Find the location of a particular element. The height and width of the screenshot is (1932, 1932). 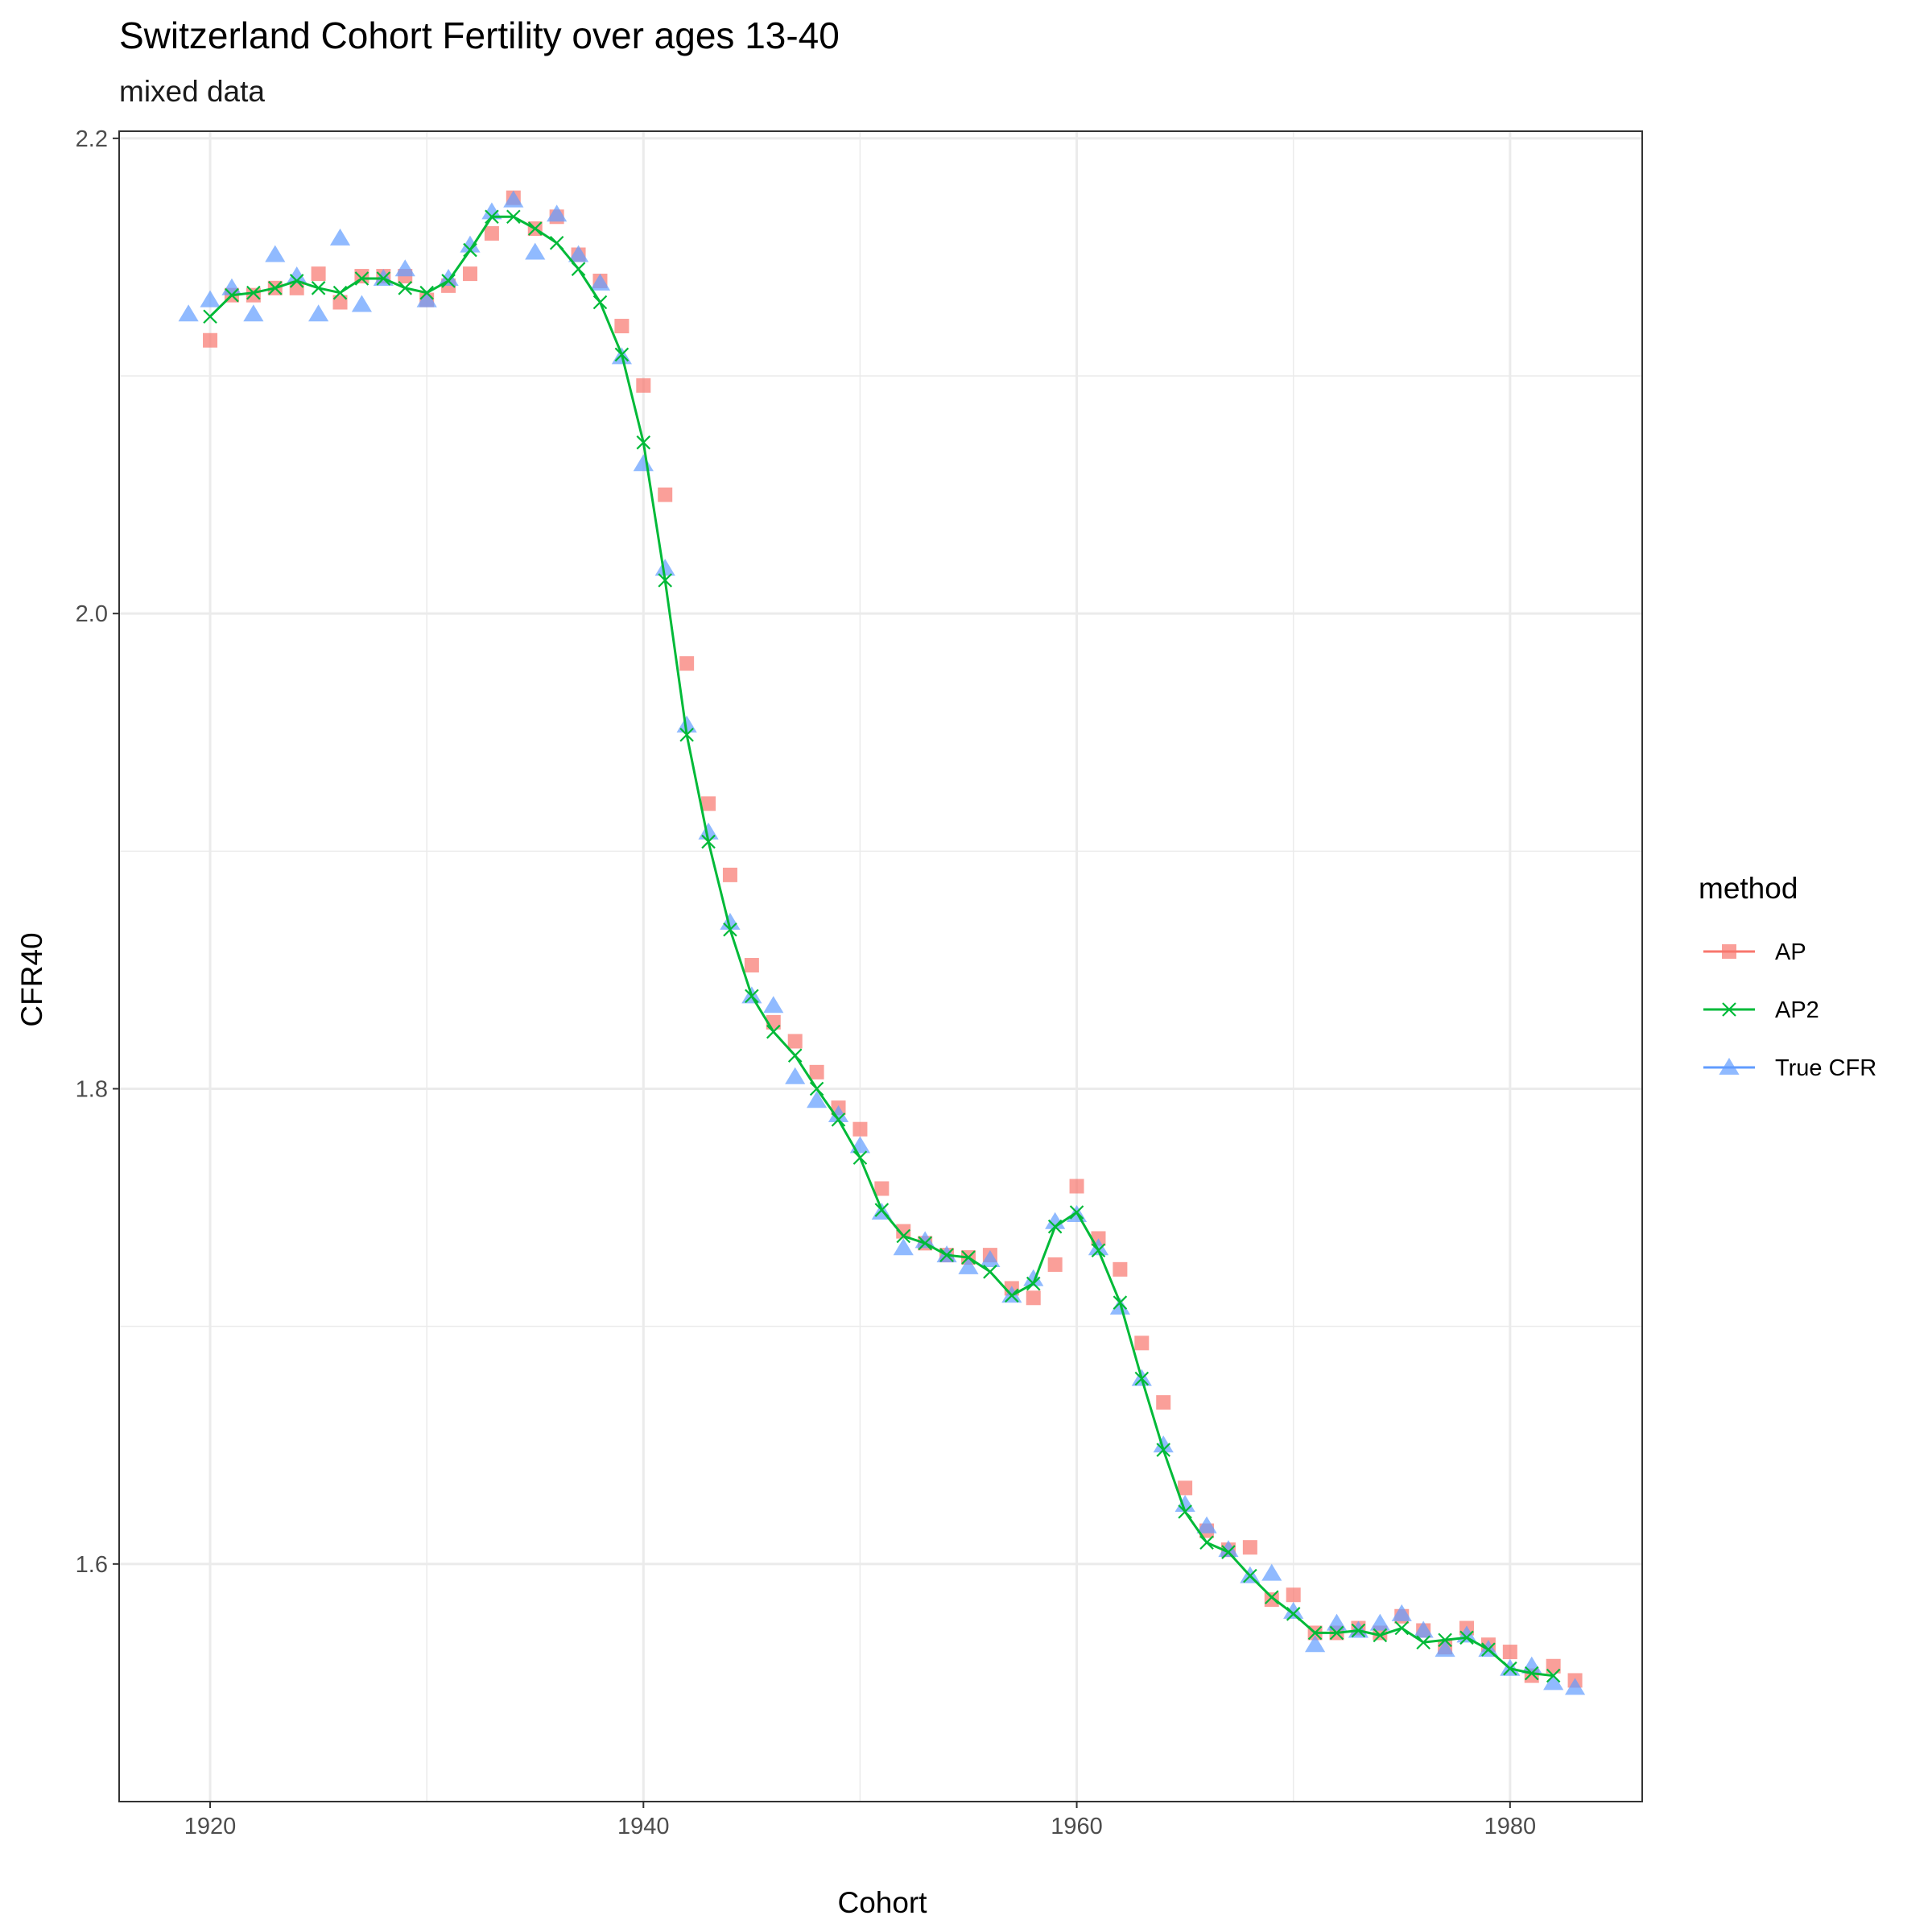

x-axis: 1920 1940 1960 1980 is located at coordinates (860, 1820).